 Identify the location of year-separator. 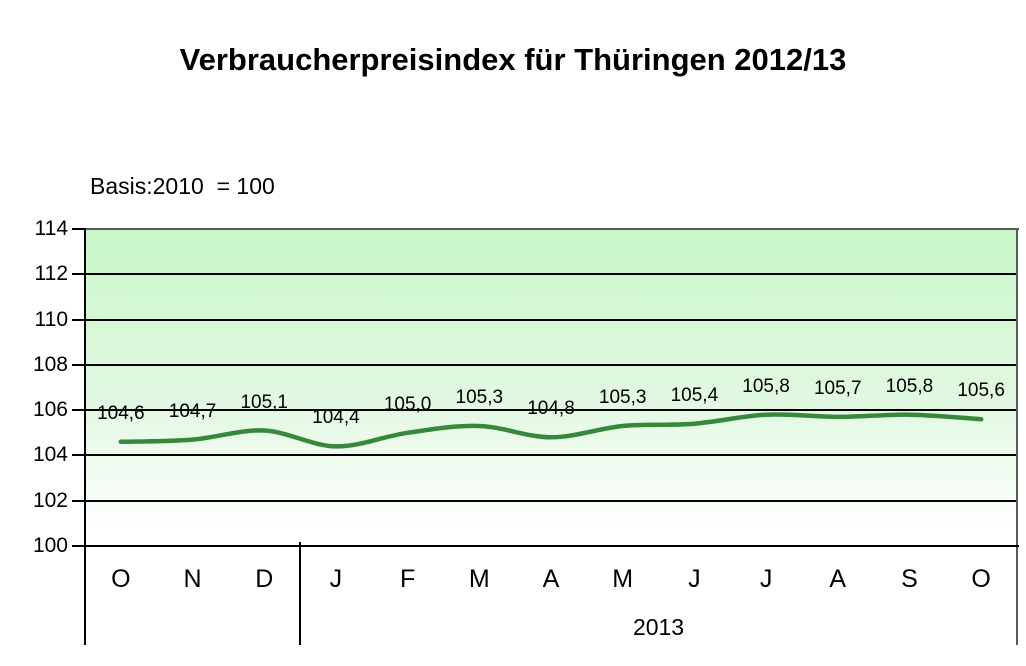
(300, 593).